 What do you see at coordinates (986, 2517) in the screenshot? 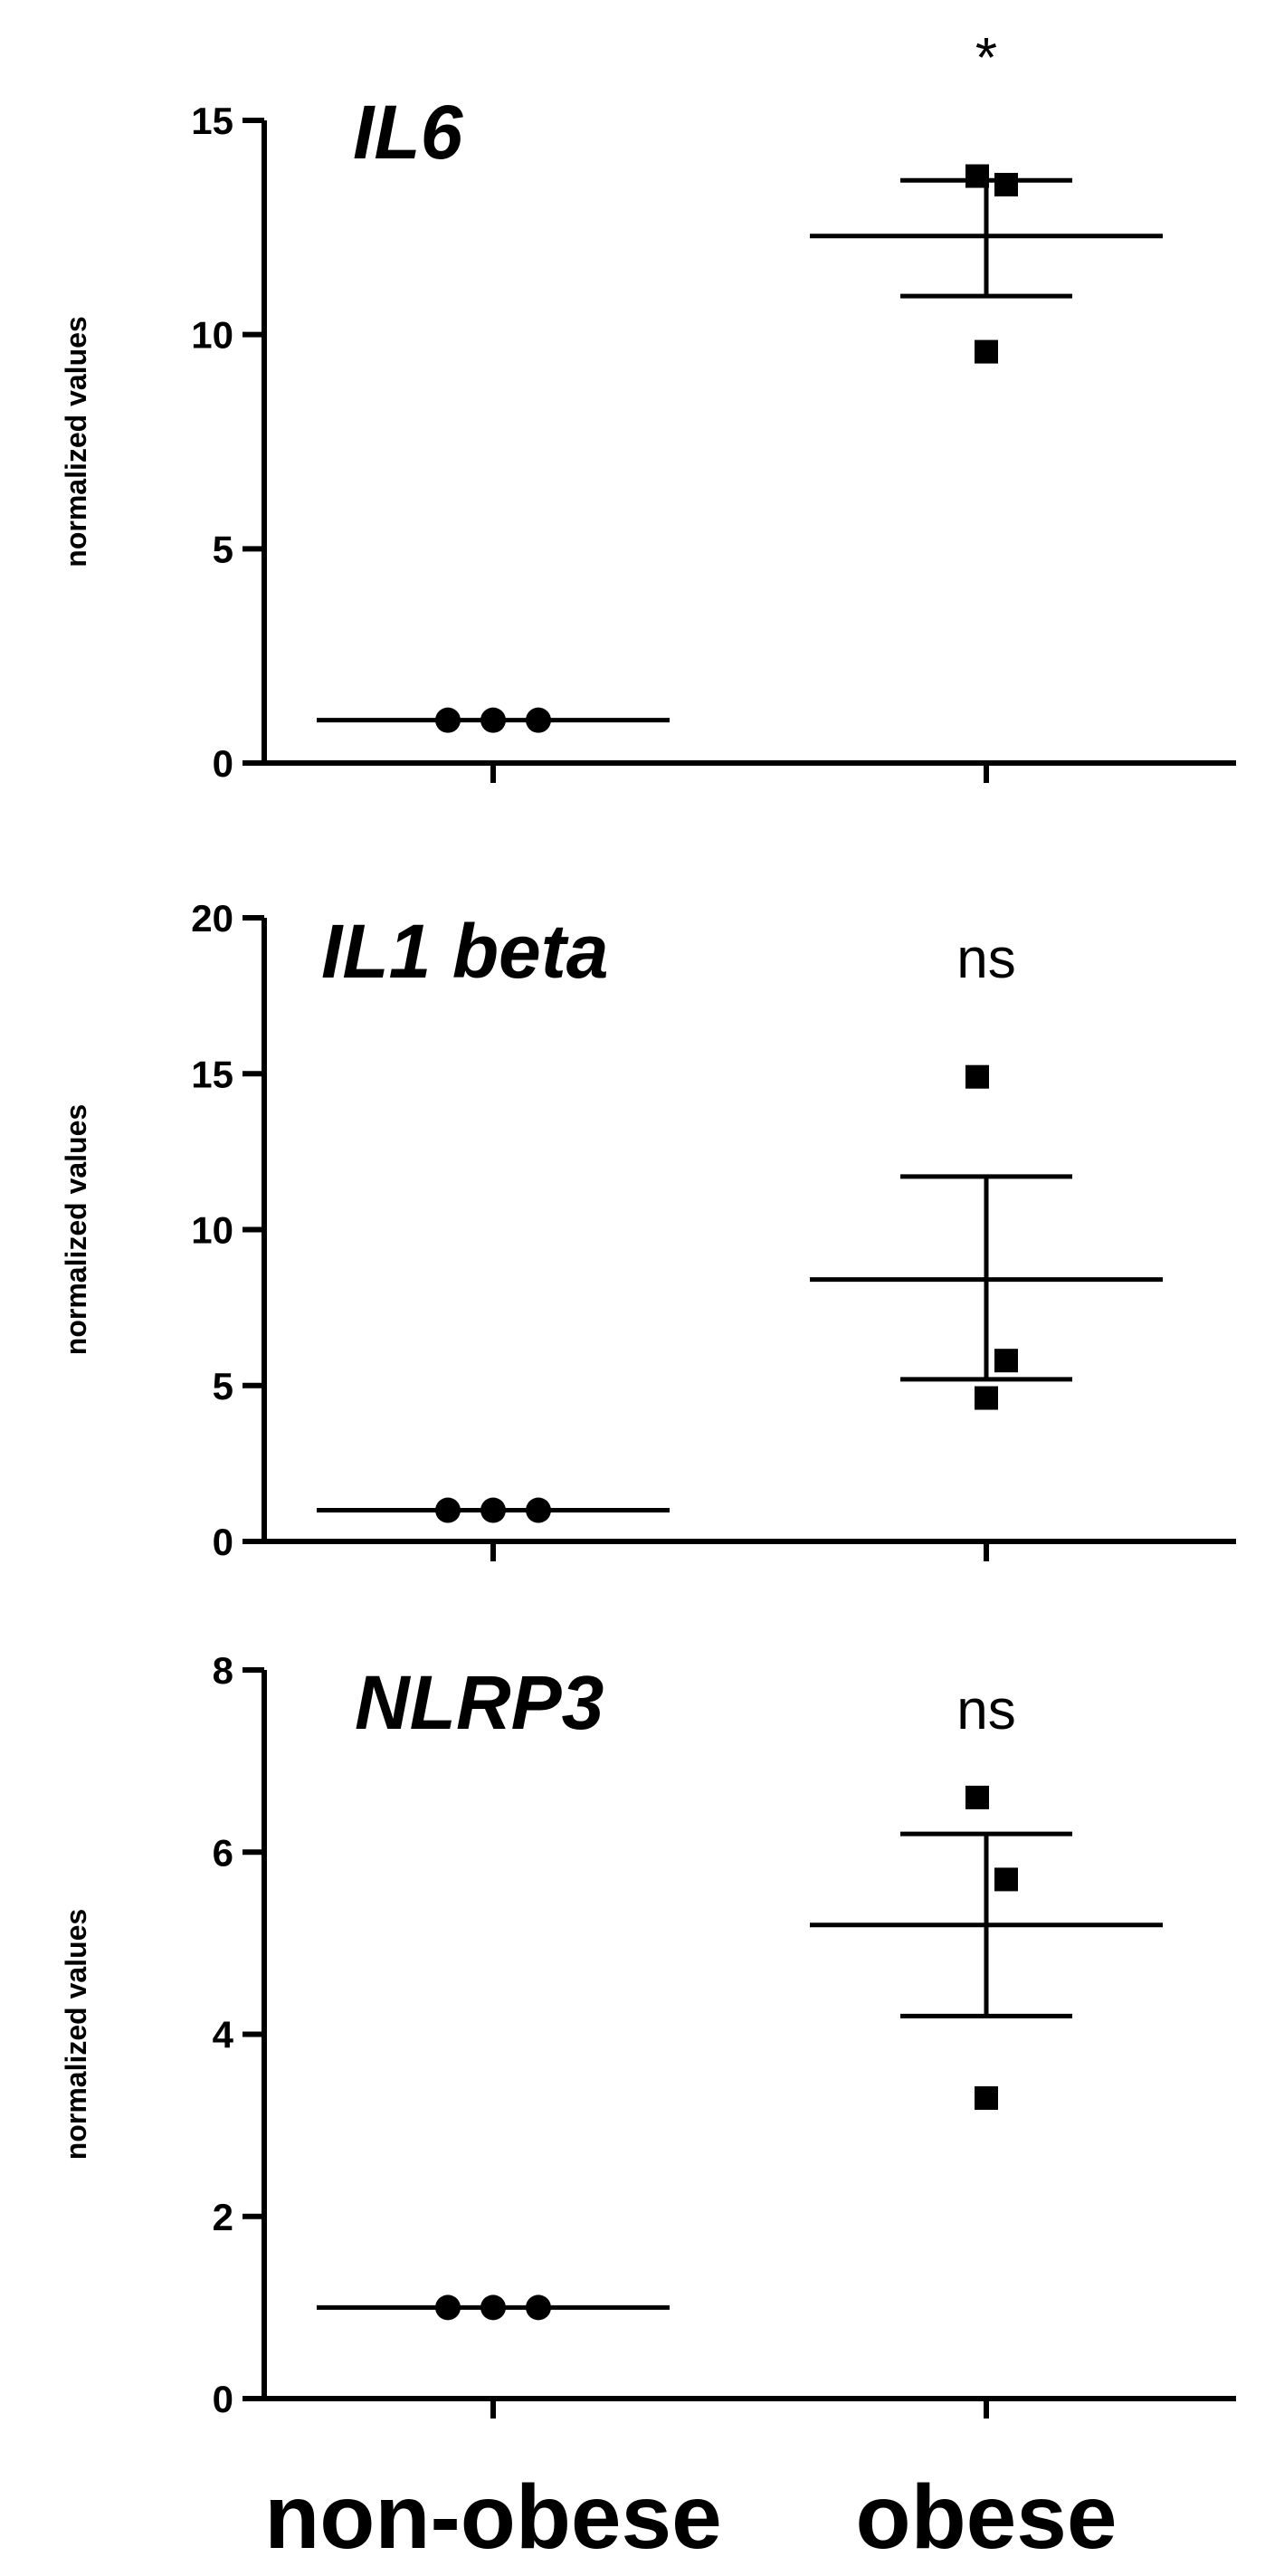
I see `x-category-label-obese: obese` at bounding box center [986, 2517].